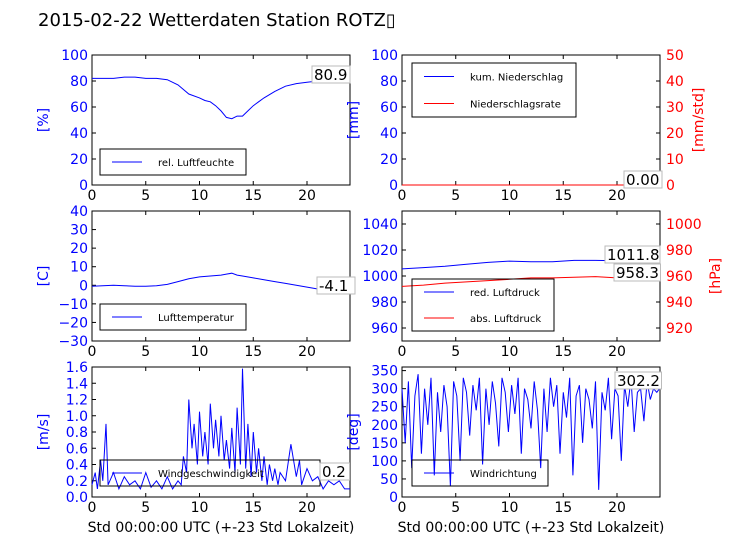 The height and width of the screenshot is (552, 736). I want to click on y-tick-label: 0.4, so click(77, 466).